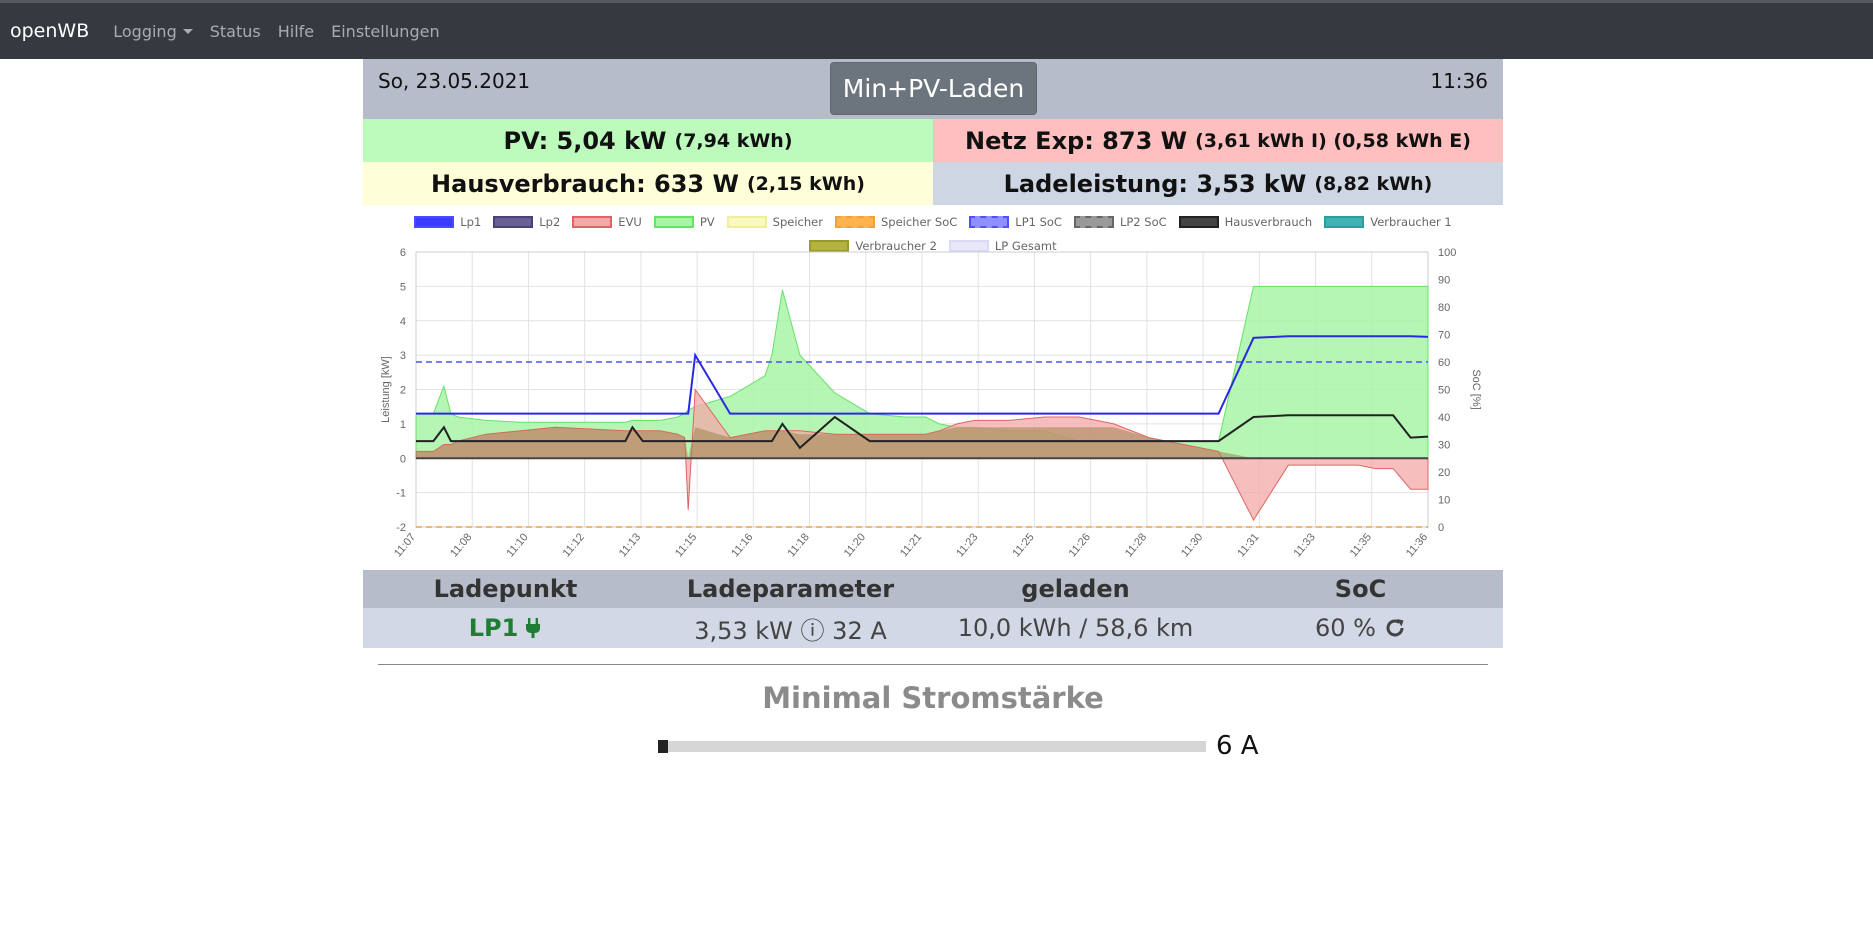 Image resolution: width=1873 pixels, height=941 pixels. I want to click on legend-item-9: Verbraucher 1, so click(1388, 222).